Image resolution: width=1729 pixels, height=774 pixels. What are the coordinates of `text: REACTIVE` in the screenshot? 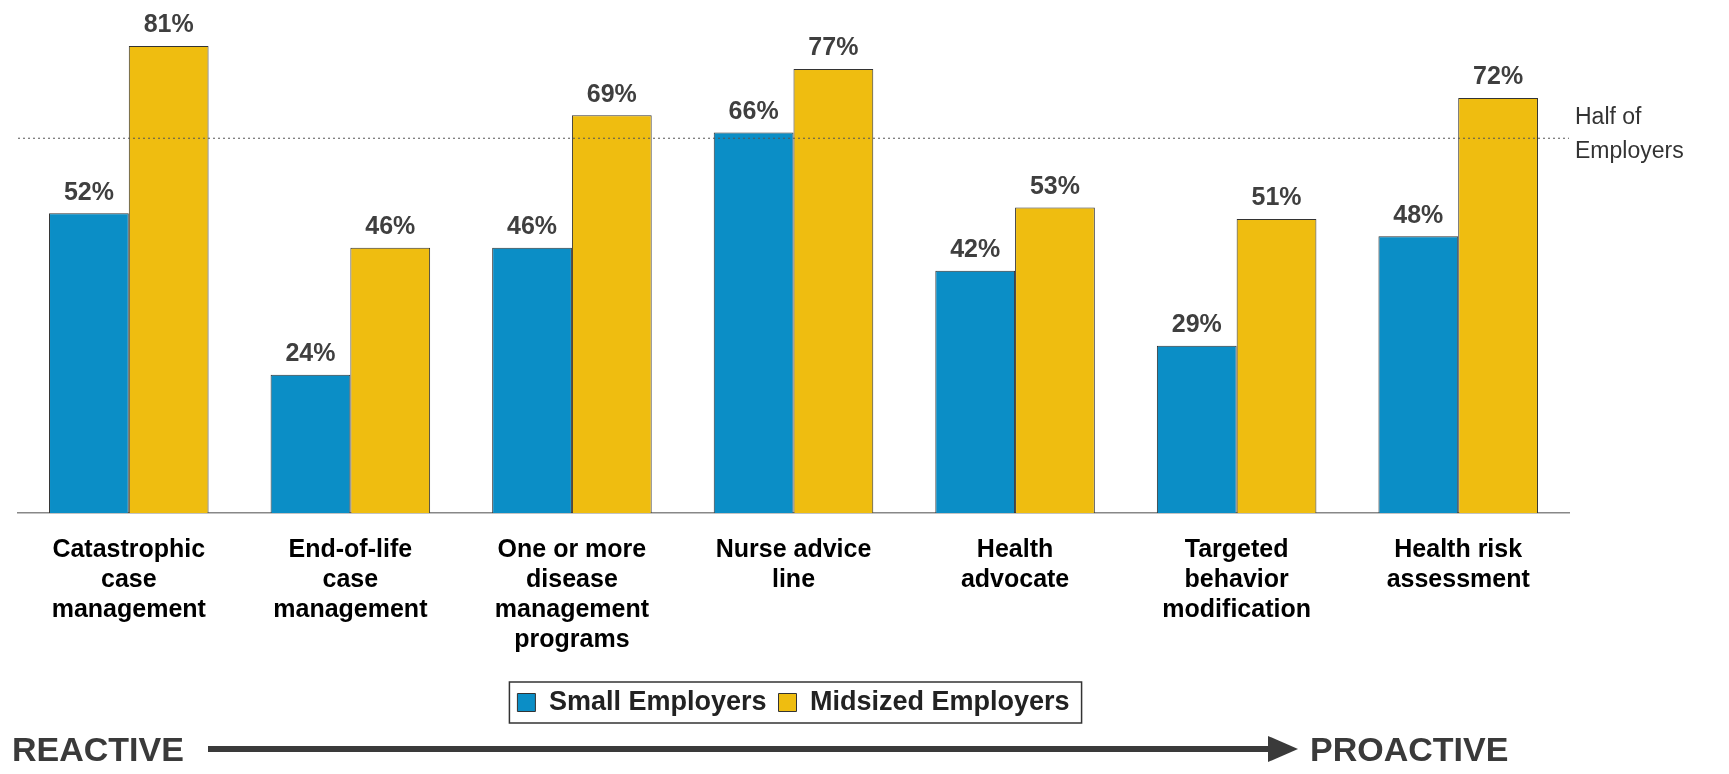 It's located at (98, 749).